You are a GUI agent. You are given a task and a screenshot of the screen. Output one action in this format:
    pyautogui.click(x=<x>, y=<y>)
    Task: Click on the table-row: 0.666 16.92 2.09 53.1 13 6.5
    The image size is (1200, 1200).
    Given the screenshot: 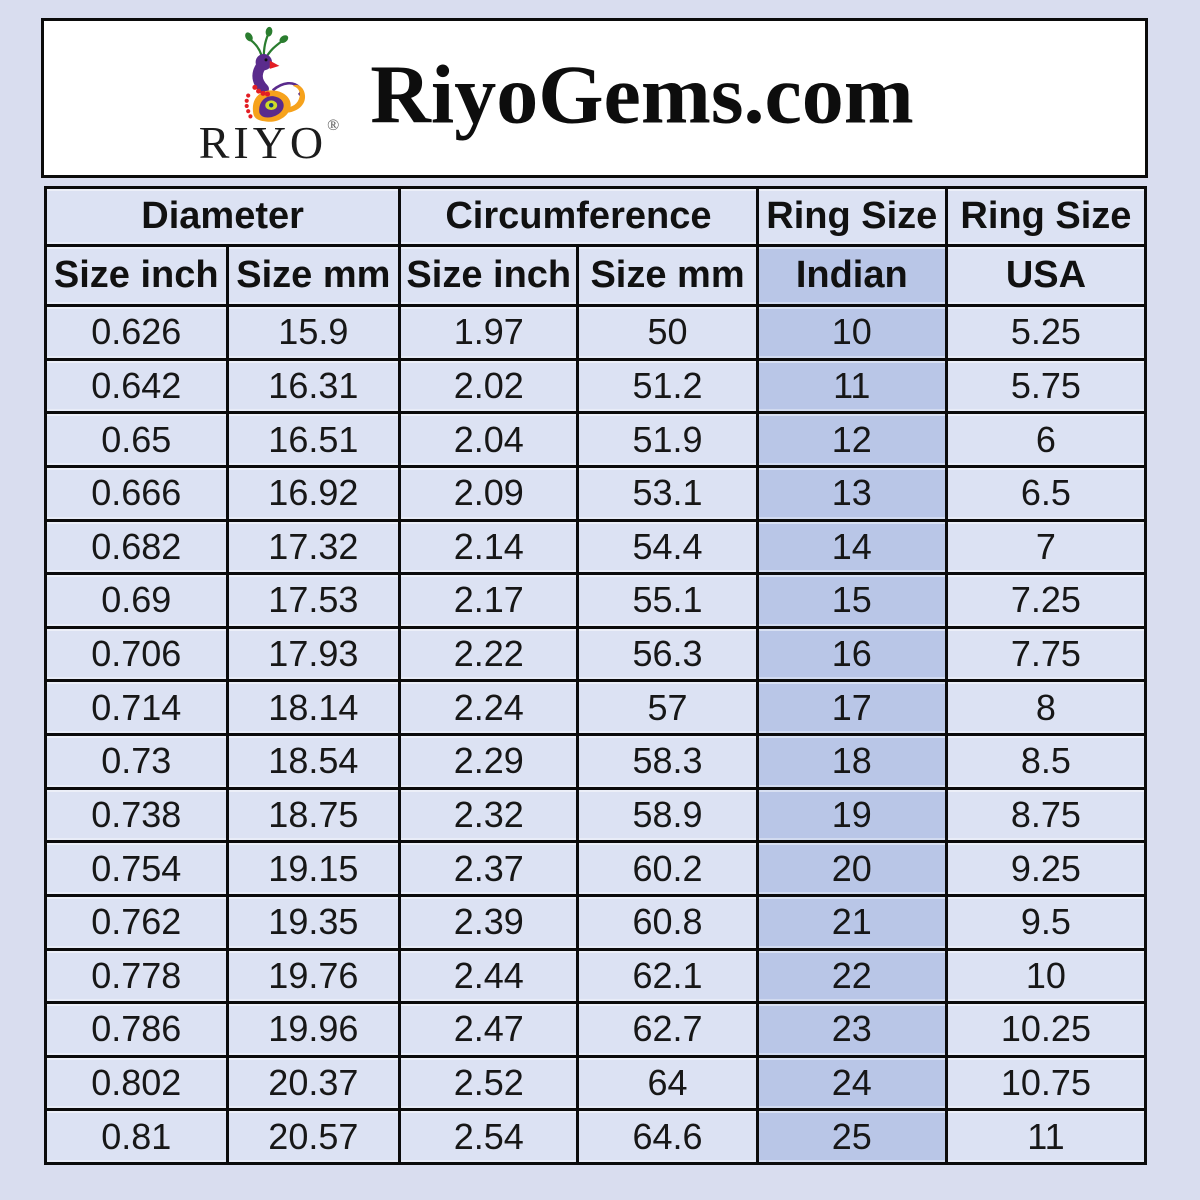 What is the action you would take?
    pyautogui.click(x=596, y=493)
    